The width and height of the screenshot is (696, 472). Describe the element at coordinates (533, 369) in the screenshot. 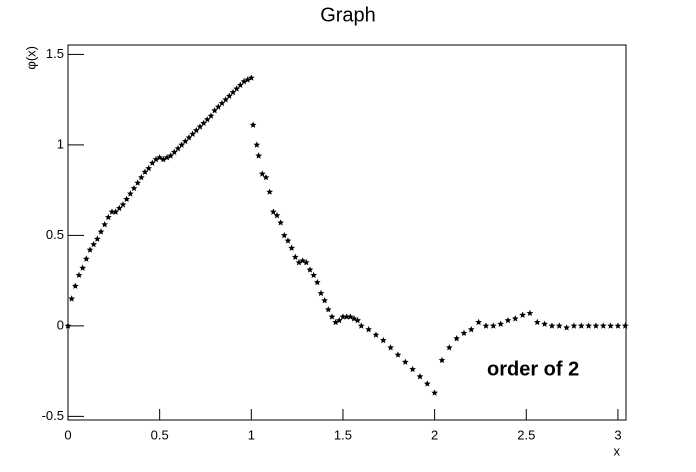

I see `annotation: order of 2` at that location.